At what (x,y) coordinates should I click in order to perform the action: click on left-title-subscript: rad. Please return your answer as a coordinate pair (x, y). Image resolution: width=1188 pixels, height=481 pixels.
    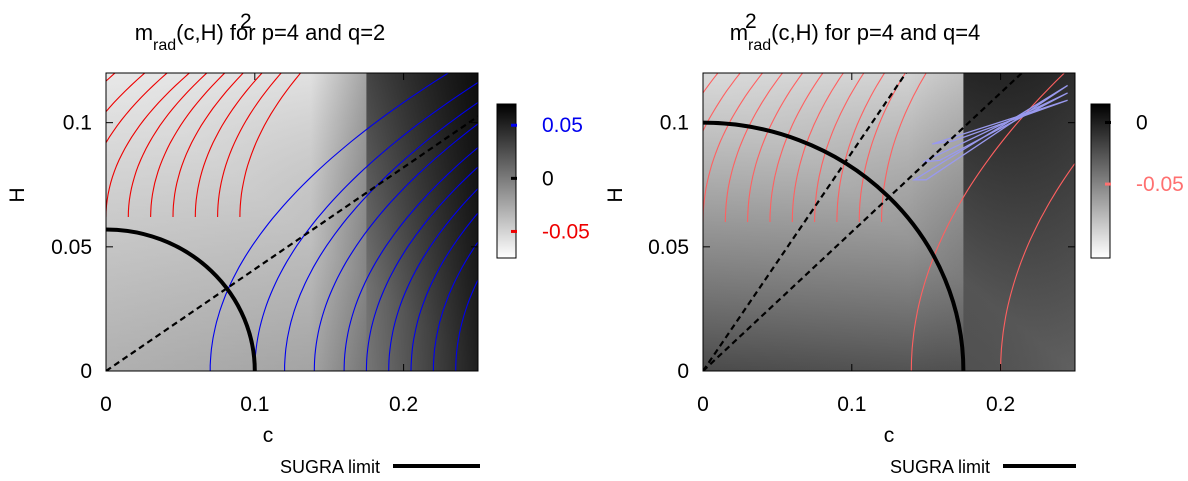
    Looking at the image, I should click on (164, 45).